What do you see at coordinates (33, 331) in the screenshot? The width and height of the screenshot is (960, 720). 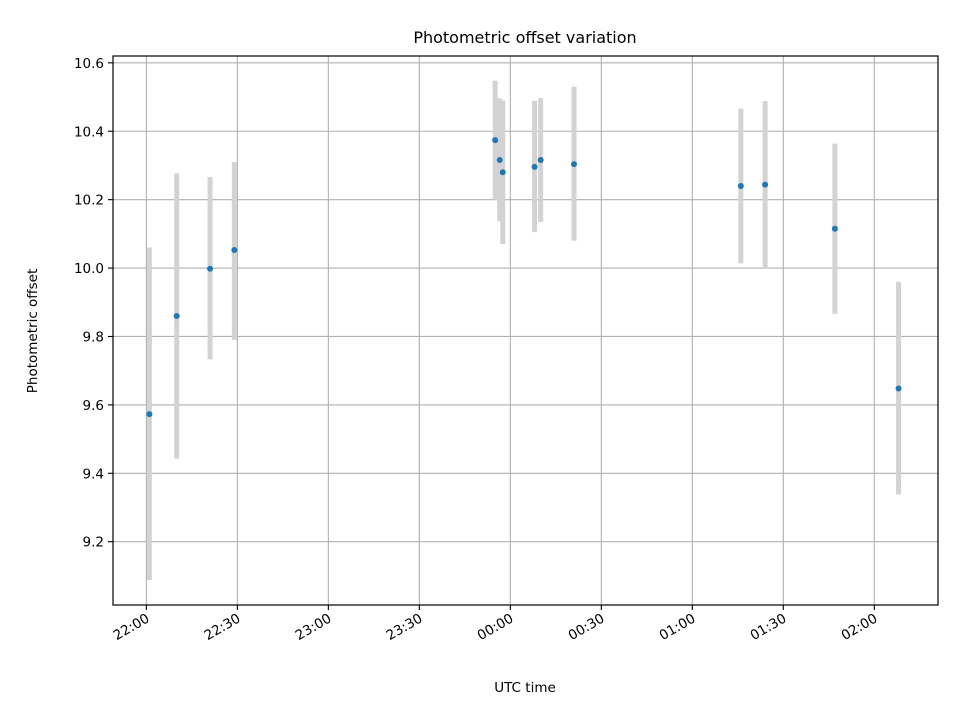 I see `y-axis-label: Photometric offset` at bounding box center [33, 331].